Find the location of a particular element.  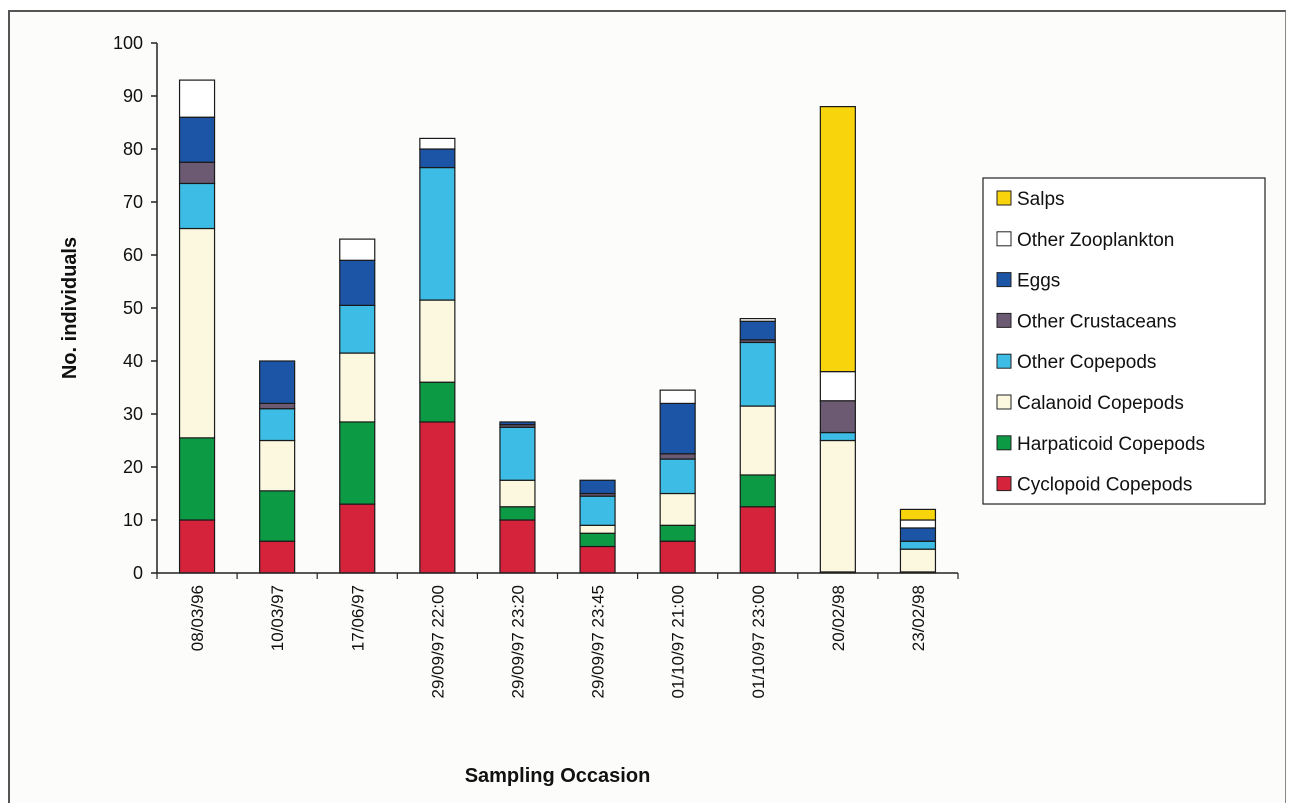

y-tick-label: 20 is located at coordinates (133, 467).